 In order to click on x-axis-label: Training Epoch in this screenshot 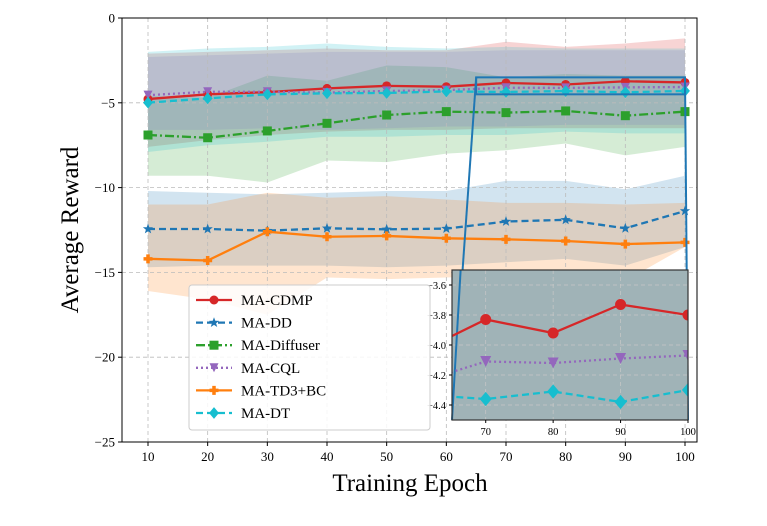, I will do `click(410, 483)`.